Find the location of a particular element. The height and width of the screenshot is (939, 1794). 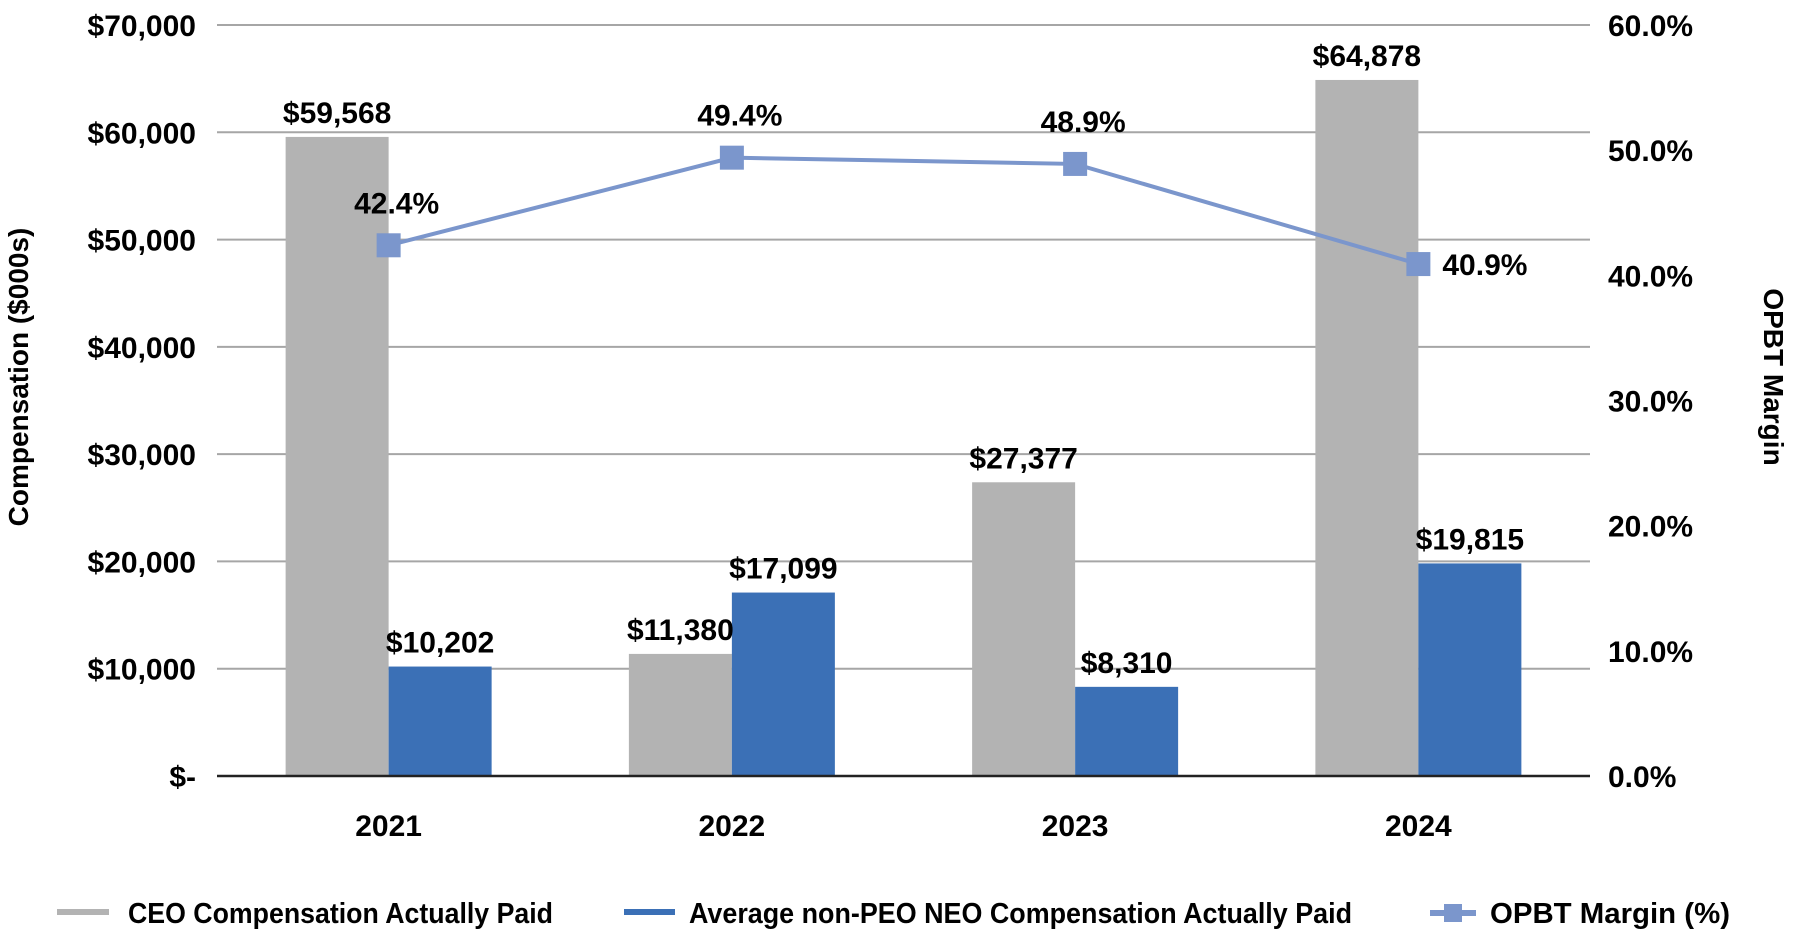

left-tick-label: $70,000 is located at coordinates (142, 26).